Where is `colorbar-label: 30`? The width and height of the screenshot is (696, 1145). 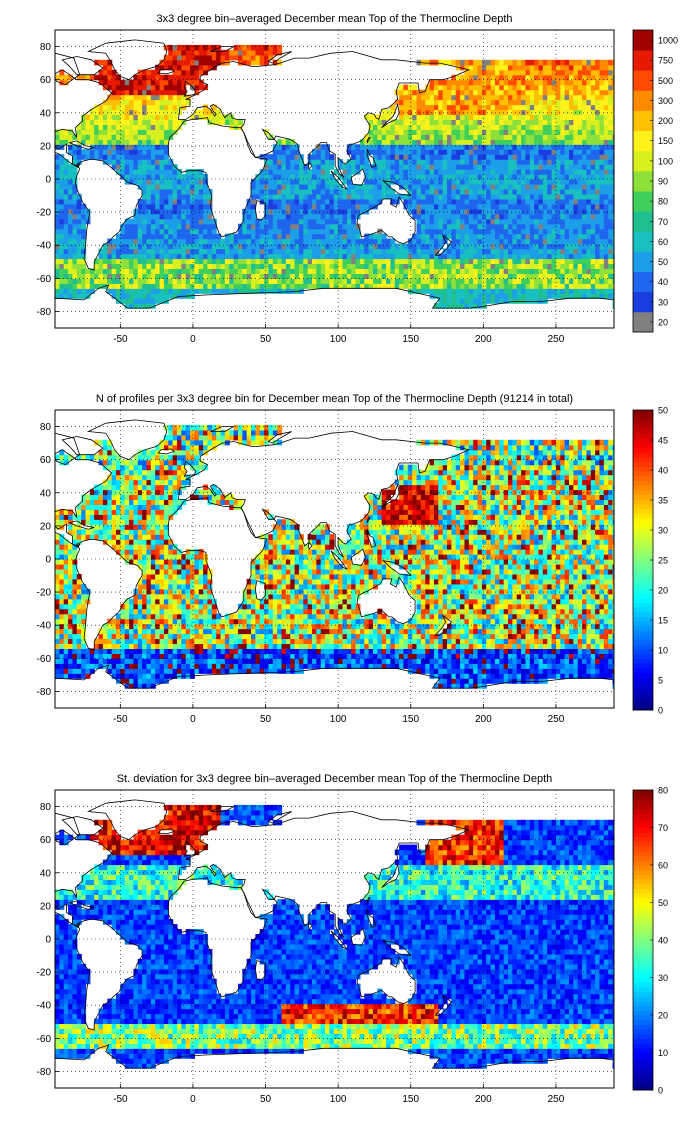 colorbar-label: 30 is located at coordinates (663, 302).